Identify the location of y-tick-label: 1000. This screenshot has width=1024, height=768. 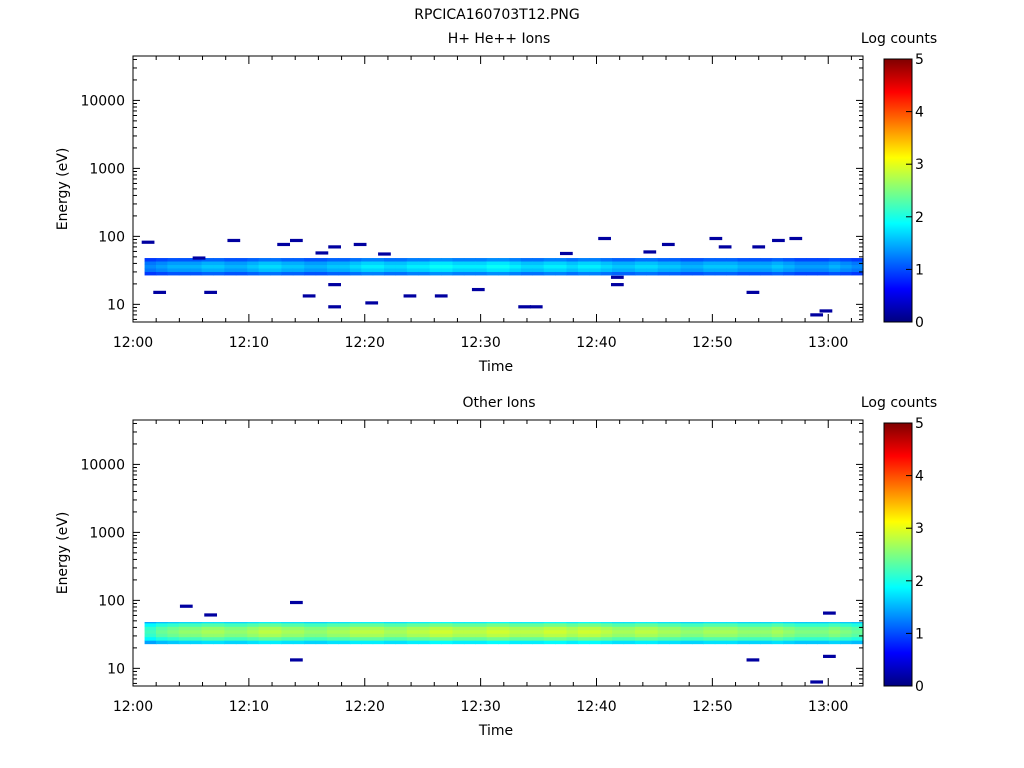
(107, 169).